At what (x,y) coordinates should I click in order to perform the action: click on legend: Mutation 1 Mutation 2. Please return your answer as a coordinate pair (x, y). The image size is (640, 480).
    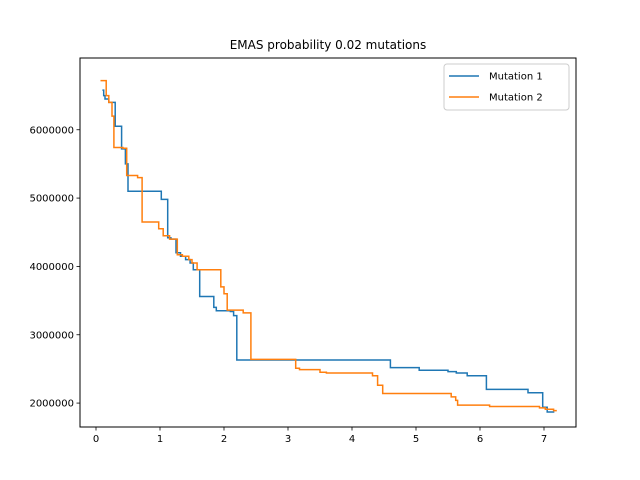
    Looking at the image, I should click on (506, 87).